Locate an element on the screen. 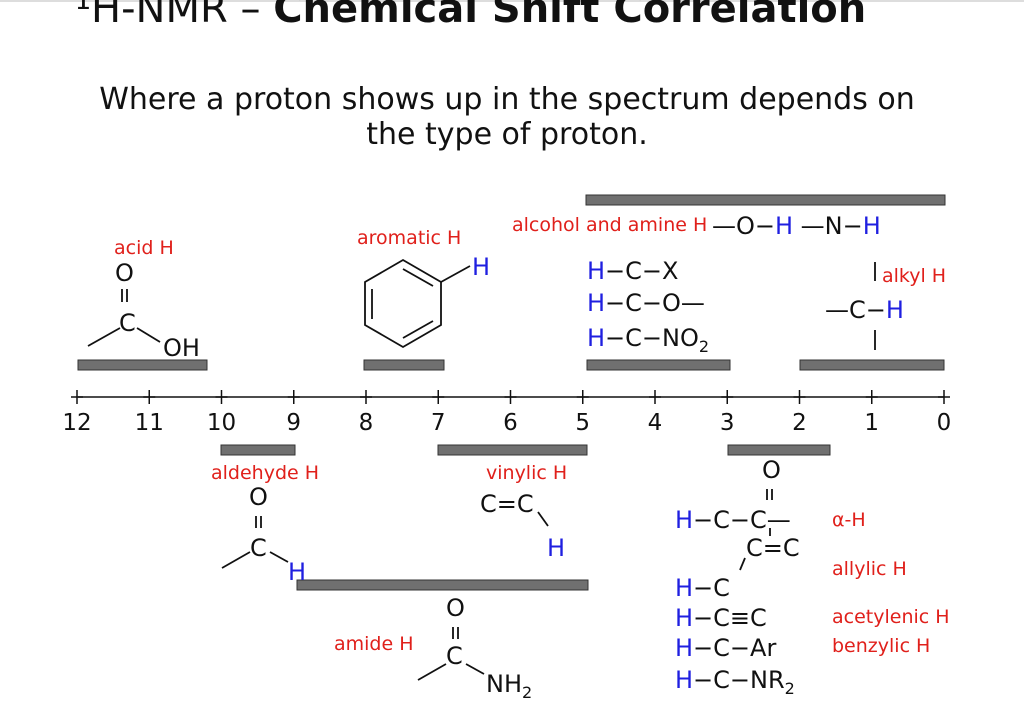  structure: H−C≡C is located at coordinates (721, 618).